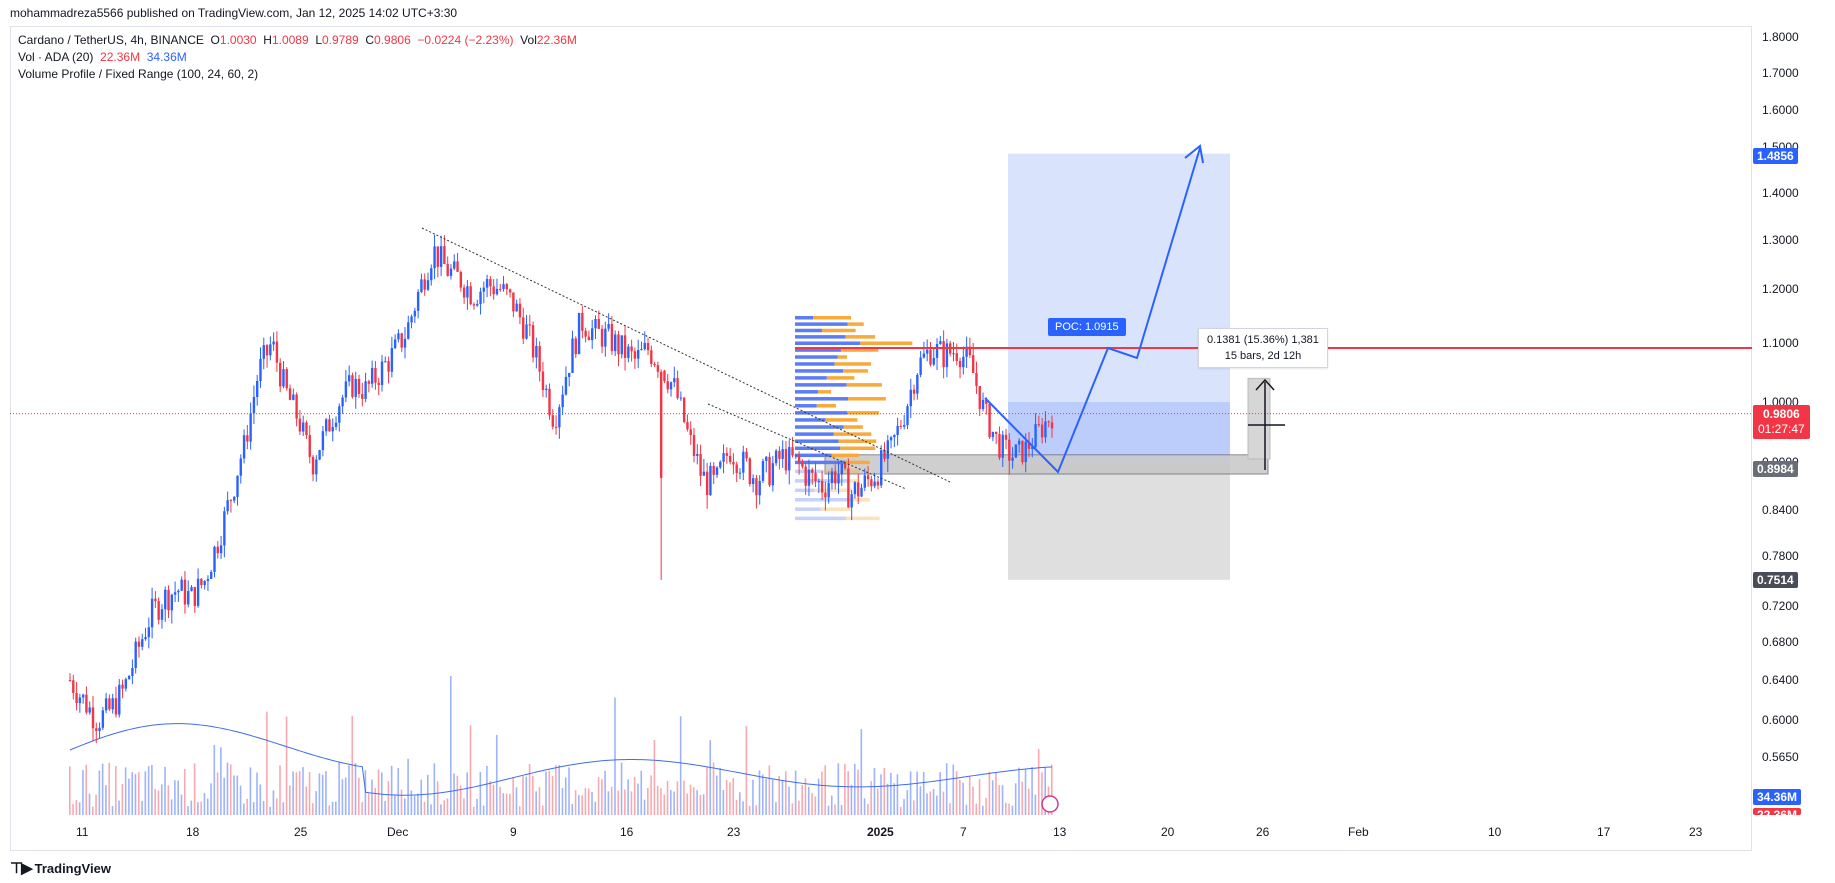  What do you see at coordinates (340, 40) in the screenshot?
I see `low-value: 0.9789` at bounding box center [340, 40].